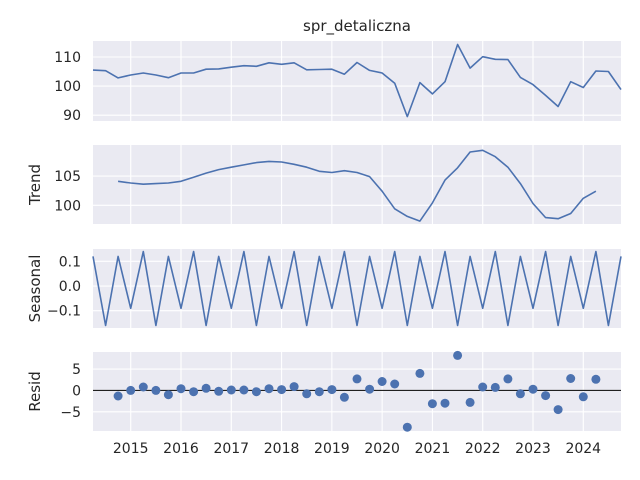  Describe the element at coordinates (357, 288) in the screenshot. I see `seasonal-line` at that location.